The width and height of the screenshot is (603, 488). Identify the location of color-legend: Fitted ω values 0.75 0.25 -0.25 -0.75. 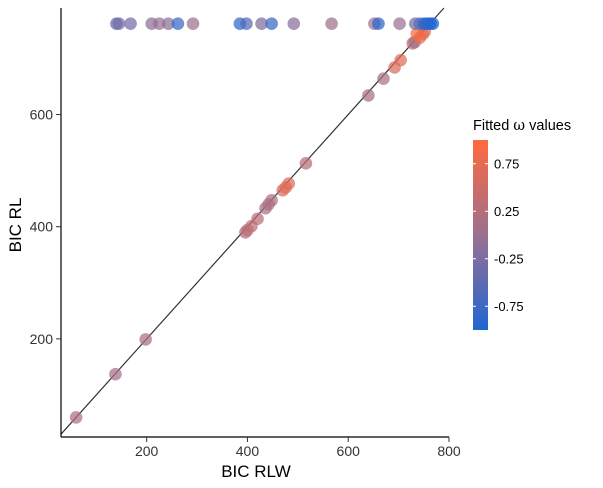
(522, 224).